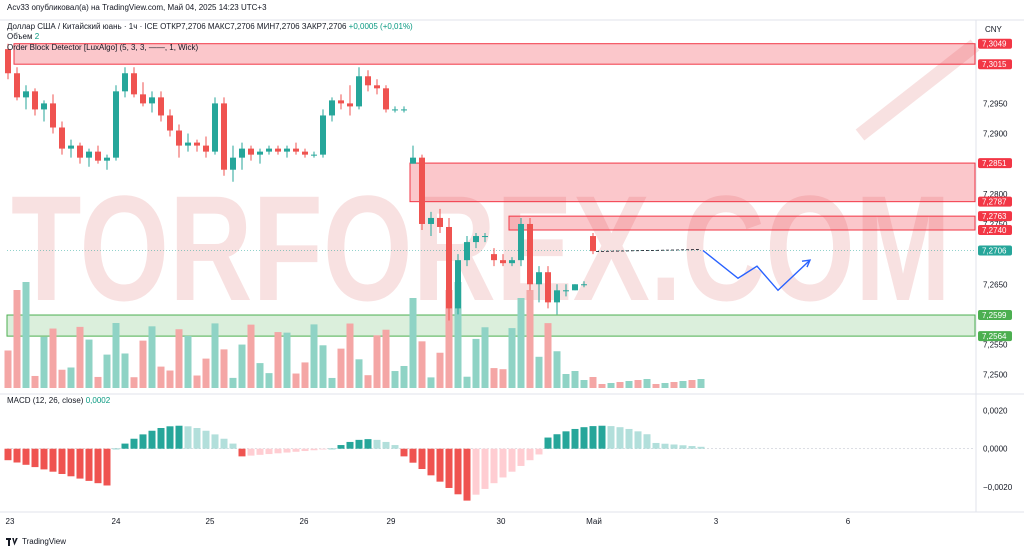 Image resolution: width=1024 pixels, height=559 pixels. Describe the element at coordinates (806, 263) in the screenshot. I see `forecast-arrowhead` at that location.